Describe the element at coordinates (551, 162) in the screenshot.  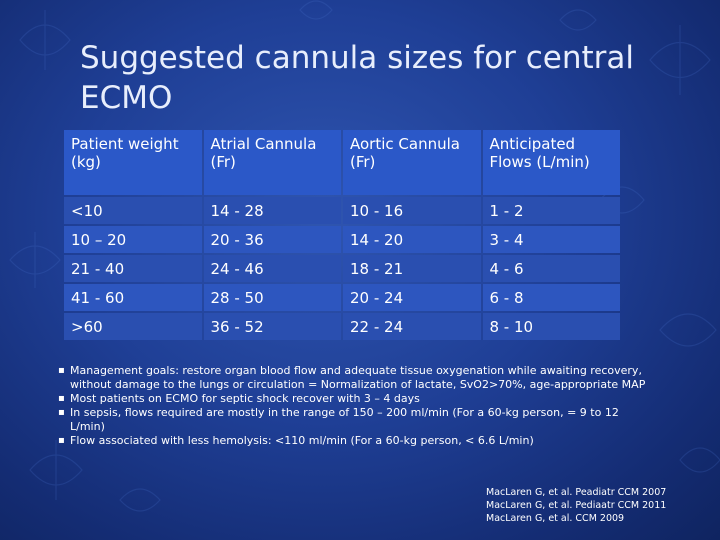
I see `header-anticipated-flows: Anticipated Flows (L/min)` at that location.